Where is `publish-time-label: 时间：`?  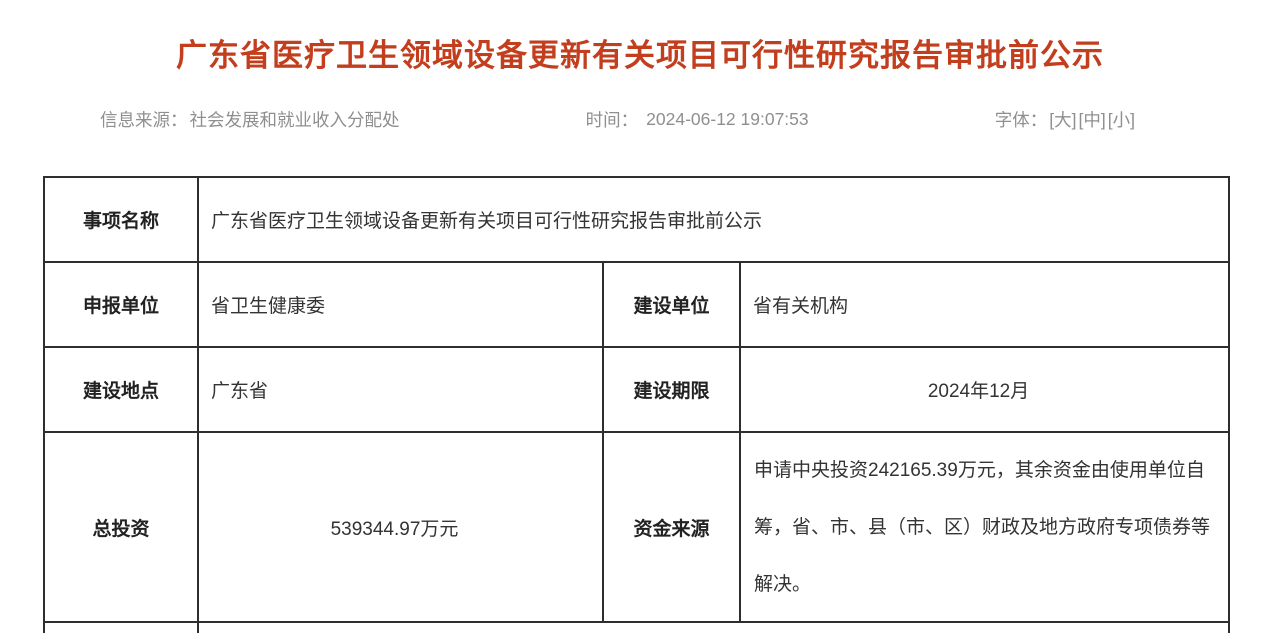
publish-time-label: 时间： is located at coordinates (612, 120).